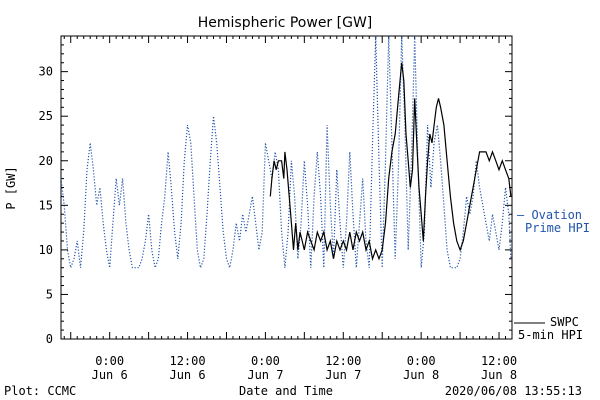 This screenshot has height=400, width=600. Describe the element at coordinates (46, 250) in the screenshot. I see `y-tick-label: 10` at that location.